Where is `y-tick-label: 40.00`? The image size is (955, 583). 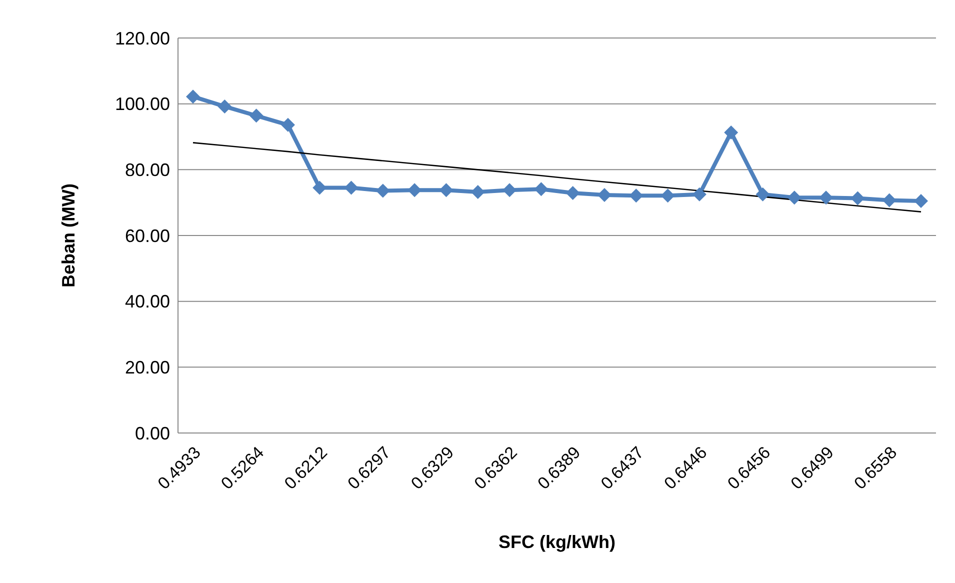 y-tick-label: 40.00 is located at coordinates (147, 302).